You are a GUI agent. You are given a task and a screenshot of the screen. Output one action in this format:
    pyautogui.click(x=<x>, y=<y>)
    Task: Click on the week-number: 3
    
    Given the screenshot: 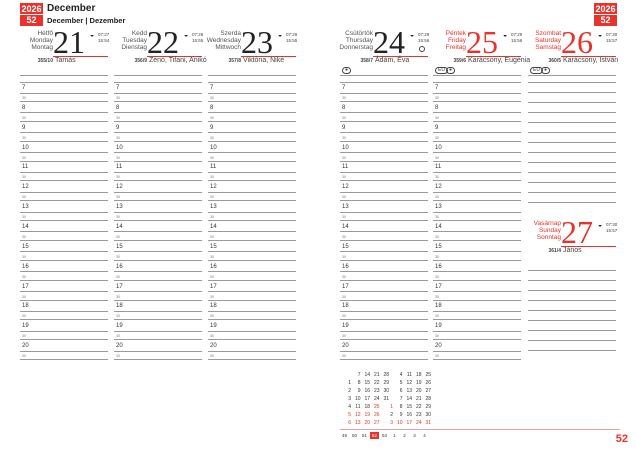 What is the action you would take?
    pyautogui.click(x=414, y=435)
    